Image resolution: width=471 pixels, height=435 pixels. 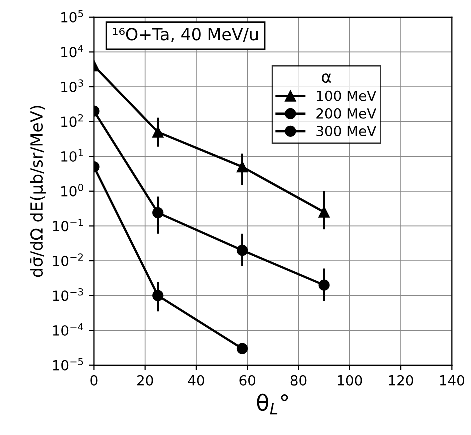 I want to click on x-tick-label: 140, so click(x=452, y=380).